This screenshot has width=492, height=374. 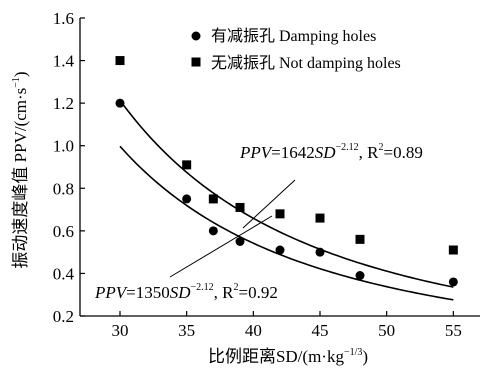 I want to click on y-tick-label: 0.6, so click(x=63, y=231).